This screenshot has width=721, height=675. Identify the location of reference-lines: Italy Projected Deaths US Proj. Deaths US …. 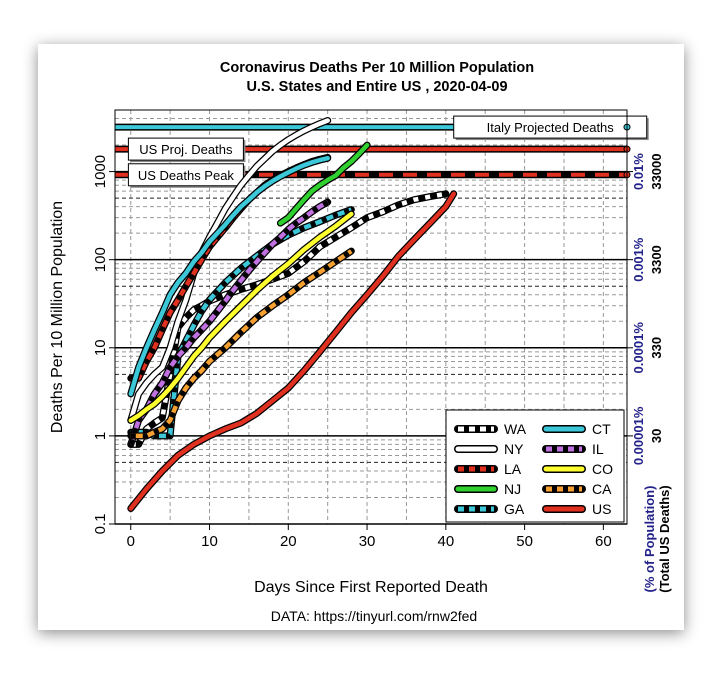
(382, 151).